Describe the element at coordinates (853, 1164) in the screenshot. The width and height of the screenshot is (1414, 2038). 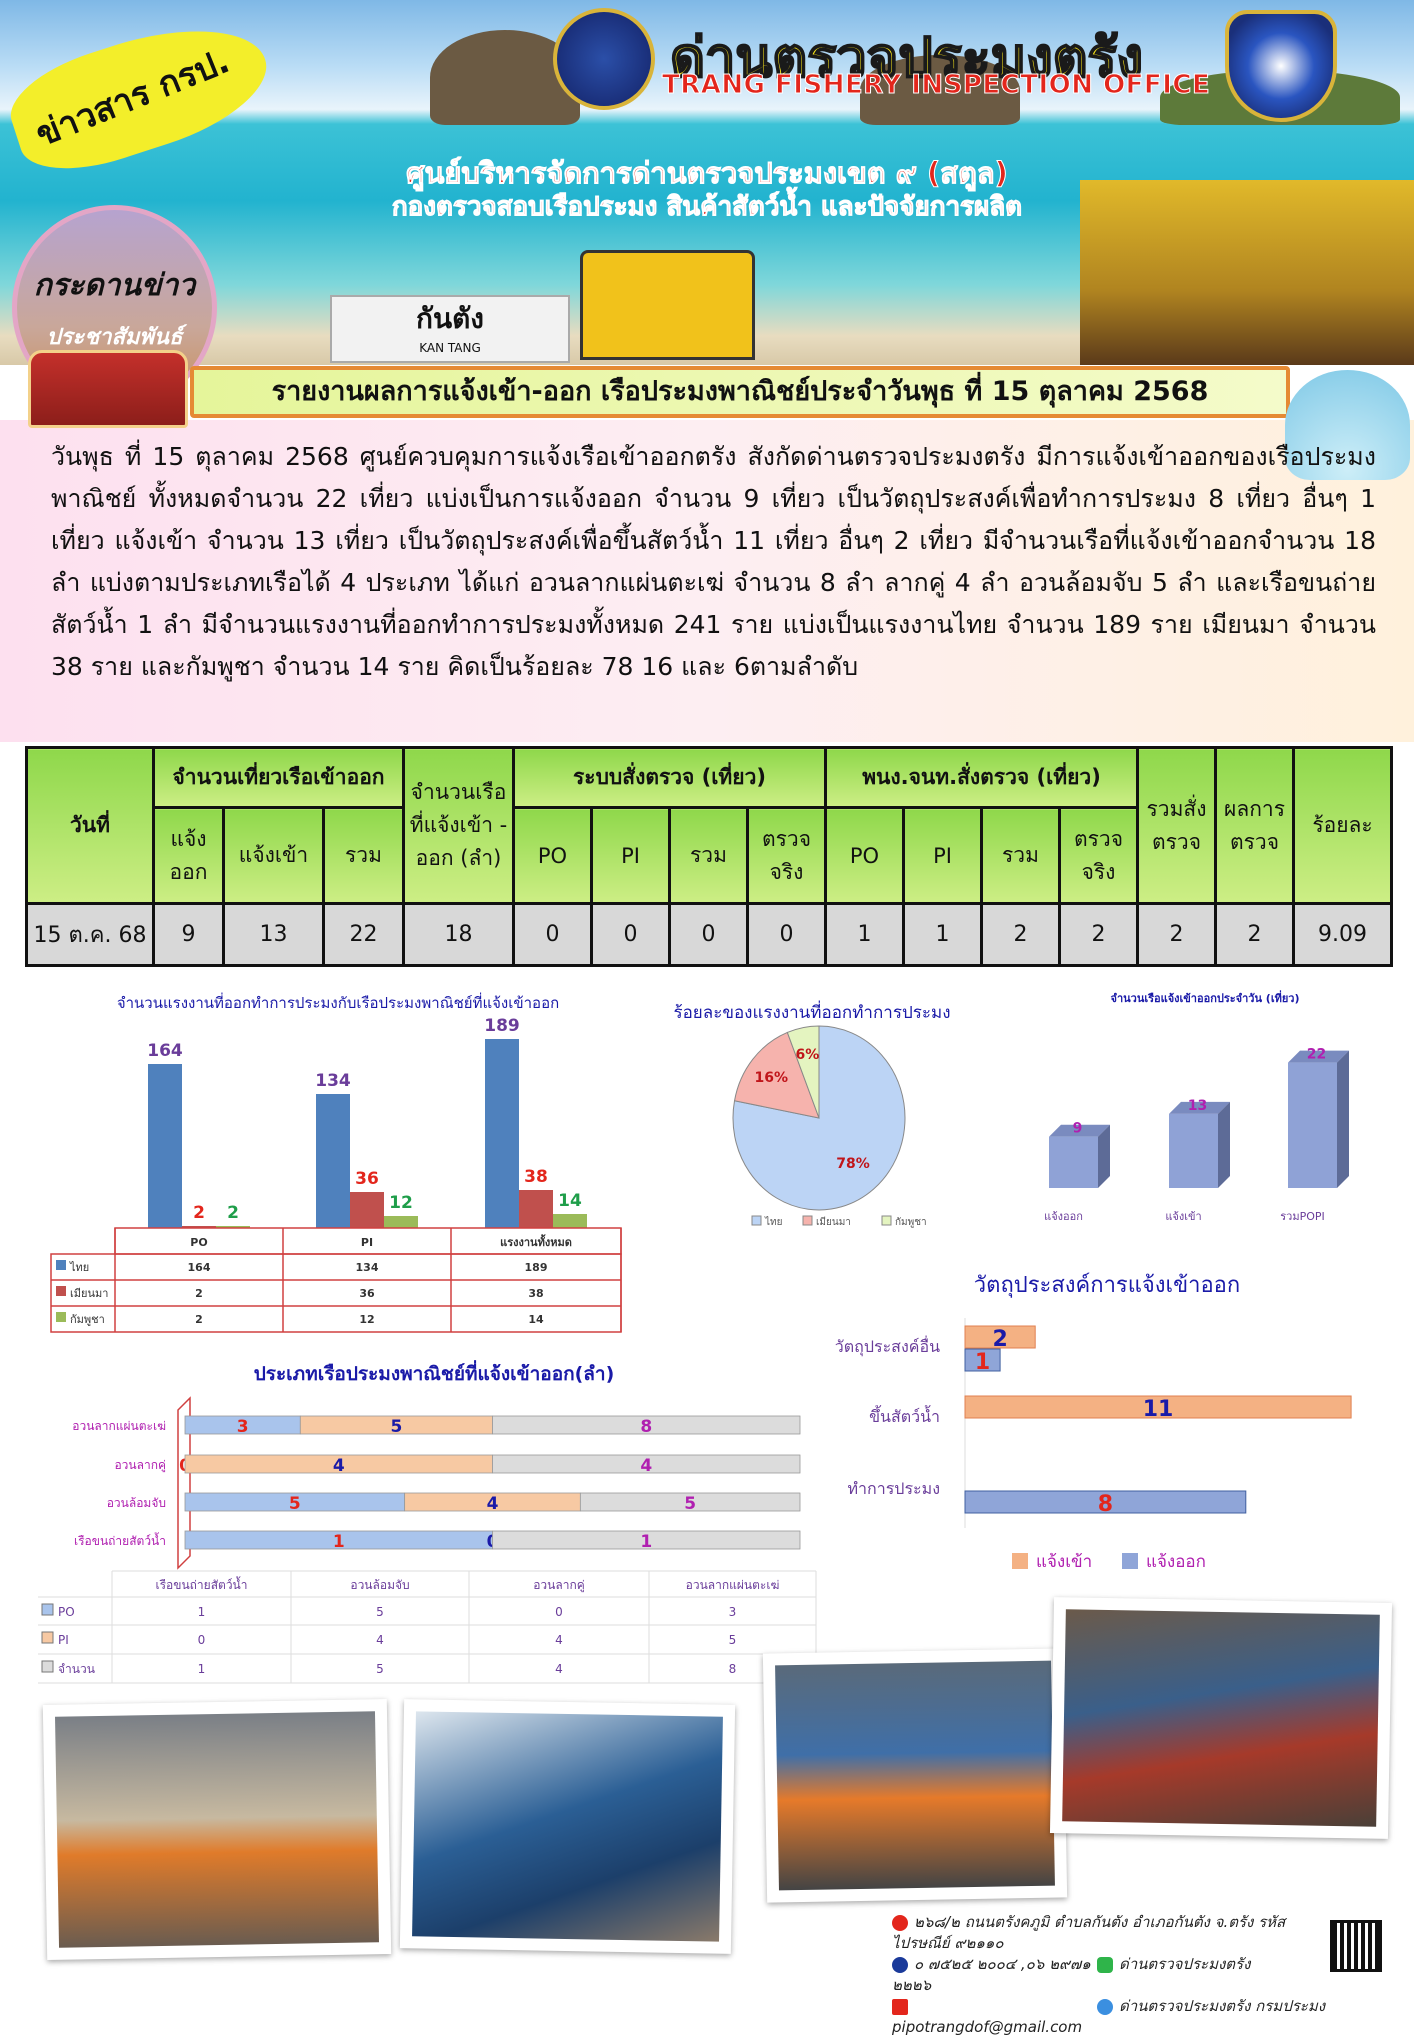
I see `slice-label: 78%` at that location.